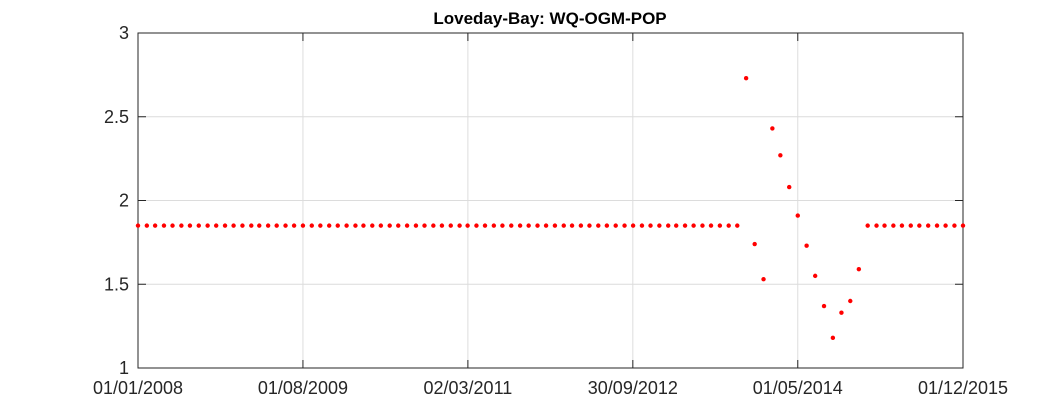 This screenshot has width=1063, height=413. What do you see at coordinates (124, 368) in the screenshot?
I see `y-tick-label: 1` at bounding box center [124, 368].